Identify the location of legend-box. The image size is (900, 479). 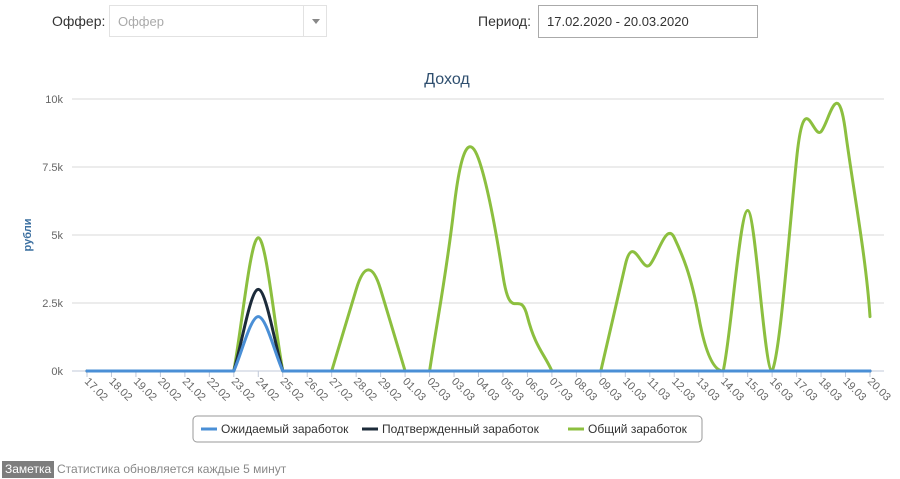
(447, 429).